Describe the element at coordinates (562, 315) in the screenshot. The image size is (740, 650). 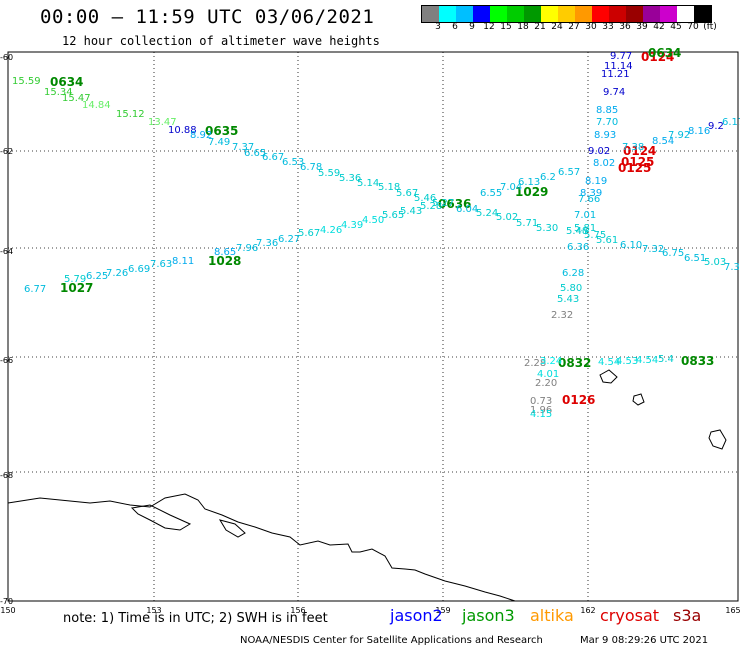
I see `height-label: 2.32` at that location.